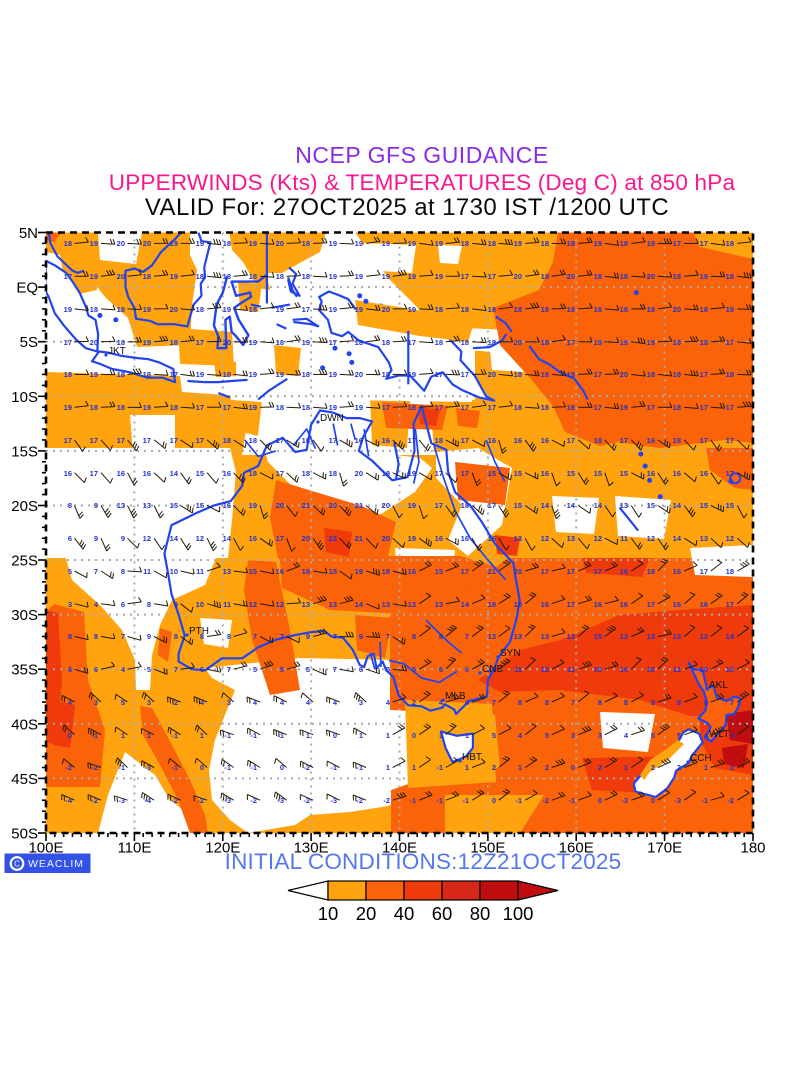 The width and height of the screenshot is (800, 1067). Describe the element at coordinates (24, 615) in the screenshot. I see `svg-text: 30S` at that location.